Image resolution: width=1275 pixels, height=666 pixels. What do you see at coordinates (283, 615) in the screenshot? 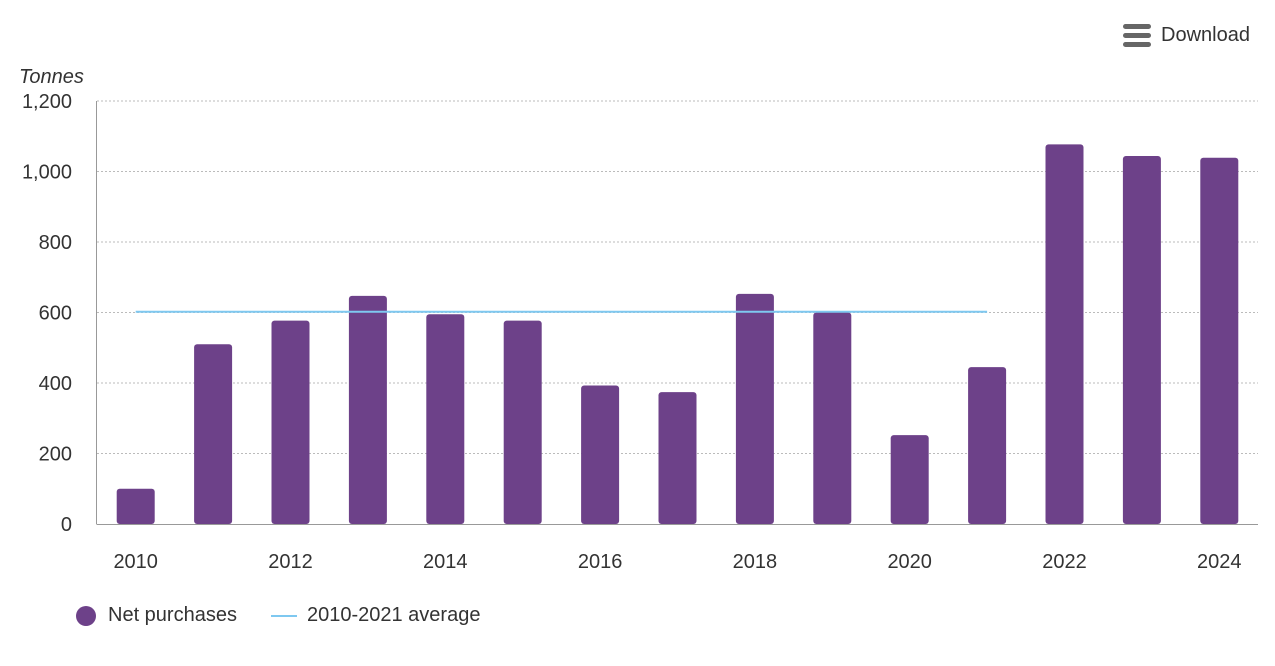
I see `line-icon` at bounding box center [283, 615].